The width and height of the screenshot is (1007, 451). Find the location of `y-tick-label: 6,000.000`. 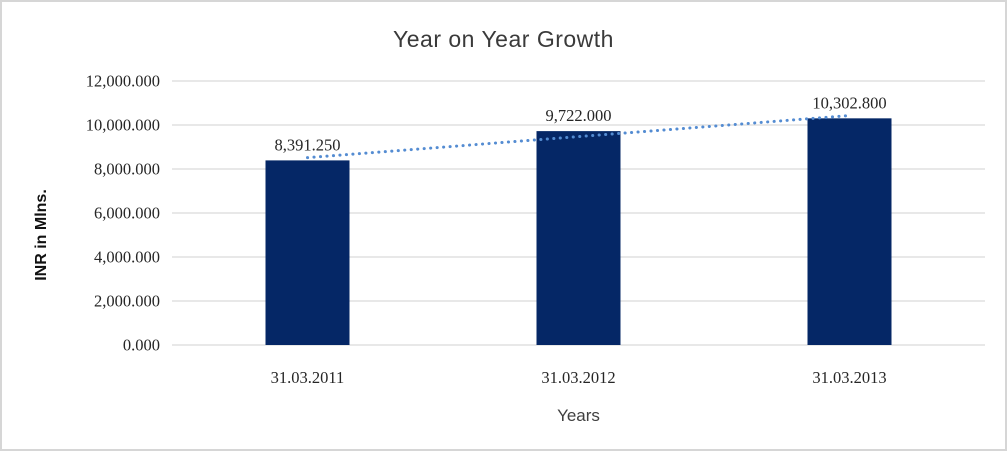

y-tick-label: 6,000.000 is located at coordinates (127, 213).